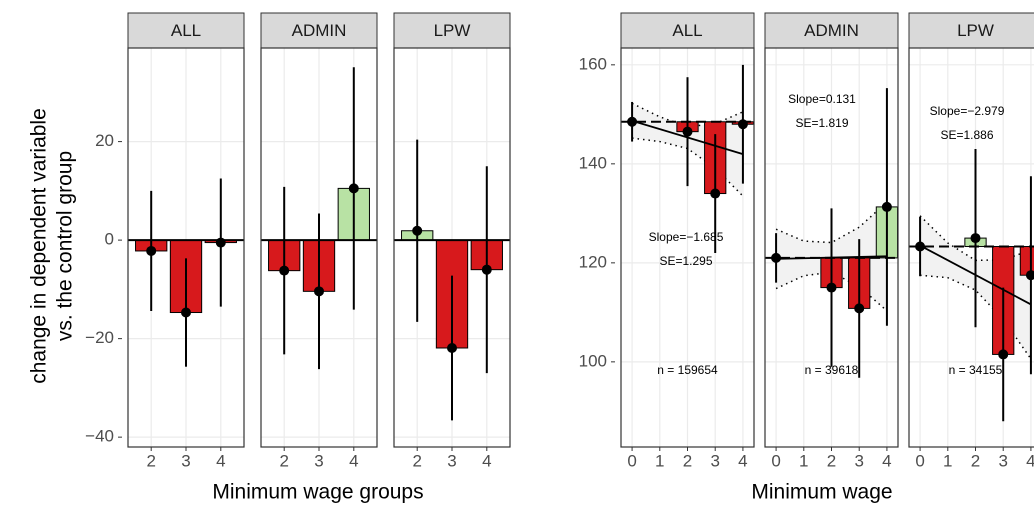 The image size is (1034, 508). What do you see at coordinates (593, 162) in the screenshot?
I see `y-tick-label: 140` at bounding box center [593, 162].